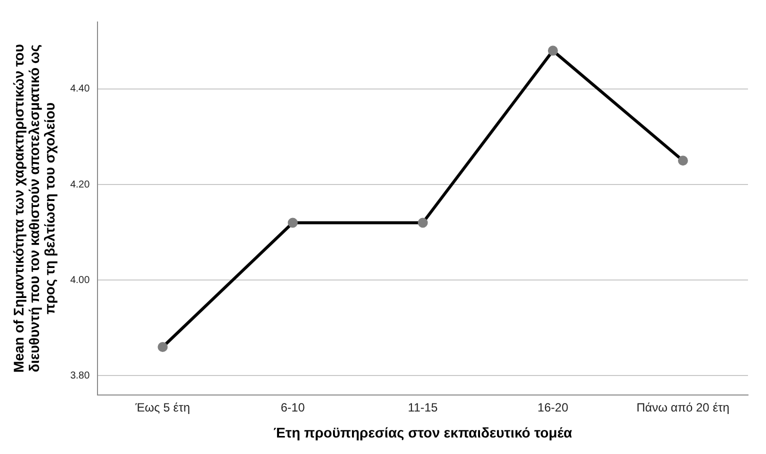 This screenshot has height=454, width=766. I want to click on y-tick-label: 4.20, so click(80, 184).